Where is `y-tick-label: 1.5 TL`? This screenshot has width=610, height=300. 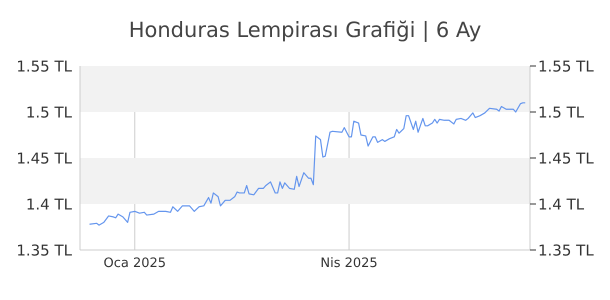
y-tick-label: 1.5 TL is located at coordinates (49, 112).